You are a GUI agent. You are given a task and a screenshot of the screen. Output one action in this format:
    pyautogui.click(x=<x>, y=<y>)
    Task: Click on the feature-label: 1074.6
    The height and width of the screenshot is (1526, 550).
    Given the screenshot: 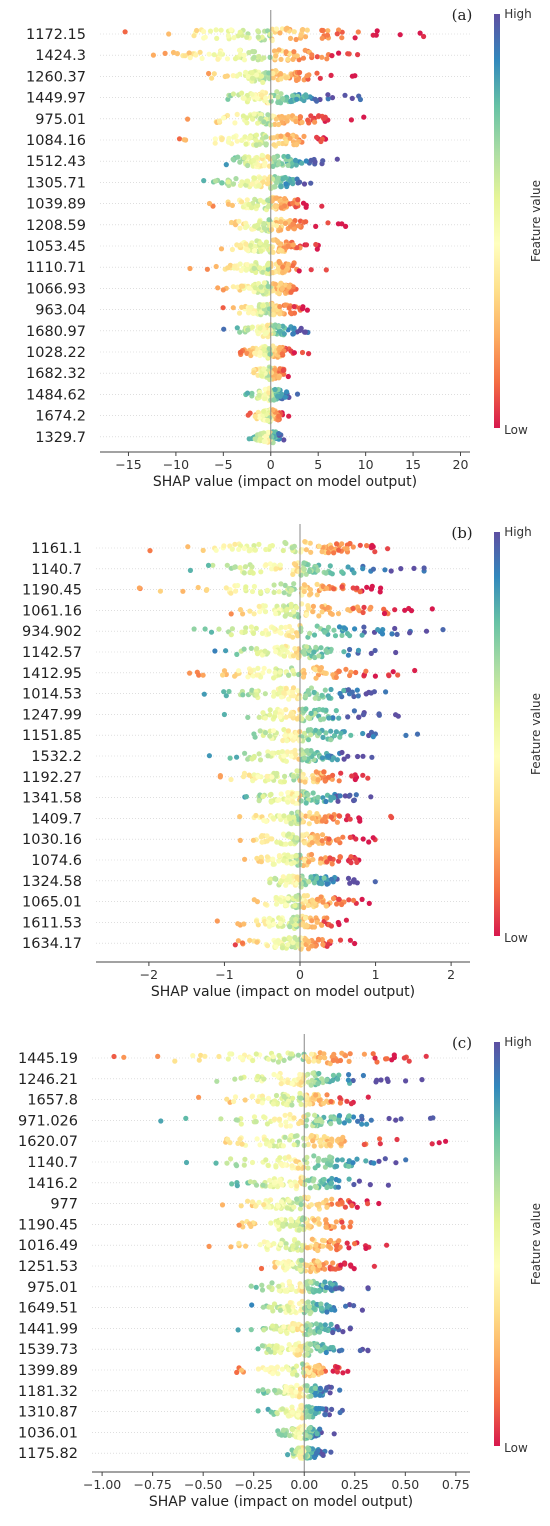 What is the action you would take?
    pyautogui.click(x=56, y=861)
    